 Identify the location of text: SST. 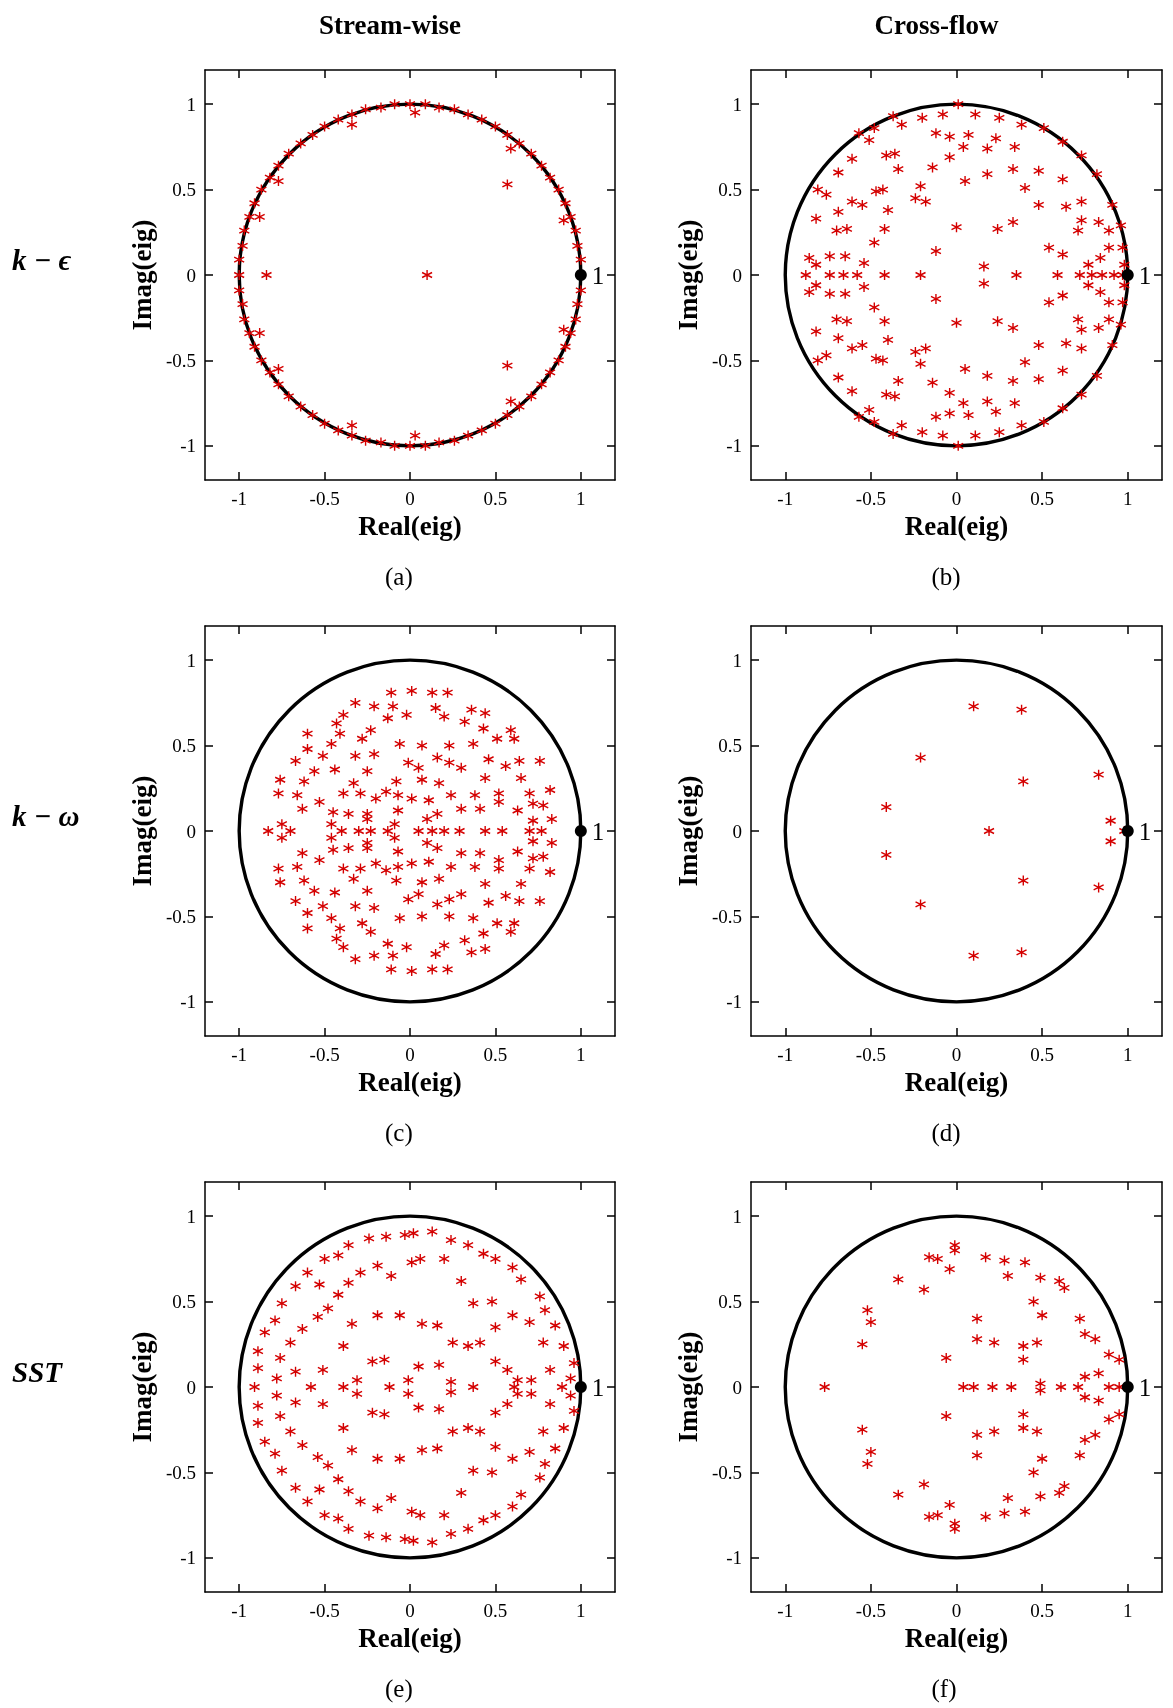
(38, 1371).